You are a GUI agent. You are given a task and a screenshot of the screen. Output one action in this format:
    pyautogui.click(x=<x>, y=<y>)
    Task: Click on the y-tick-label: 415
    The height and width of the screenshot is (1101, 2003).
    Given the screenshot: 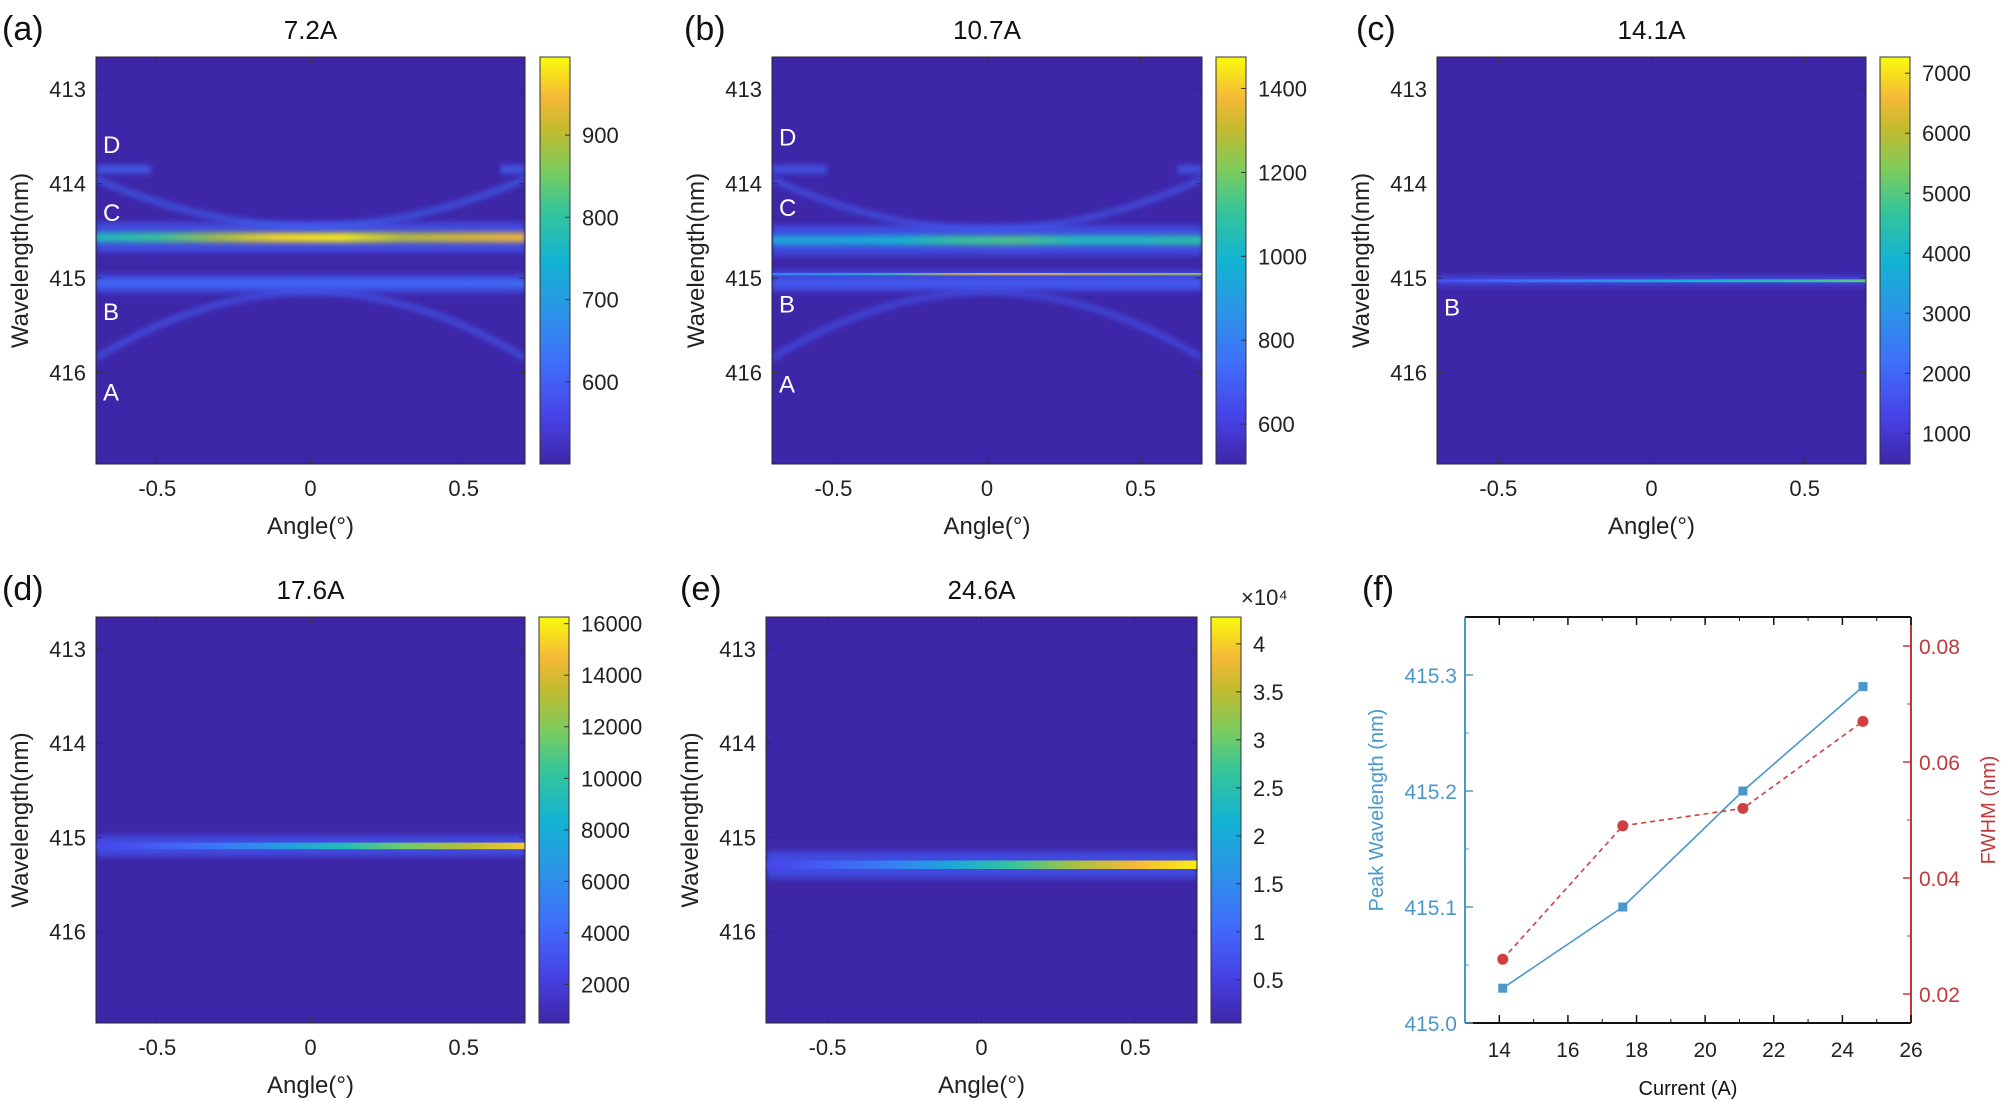 What is the action you would take?
    pyautogui.click(x=743, y=278)
    